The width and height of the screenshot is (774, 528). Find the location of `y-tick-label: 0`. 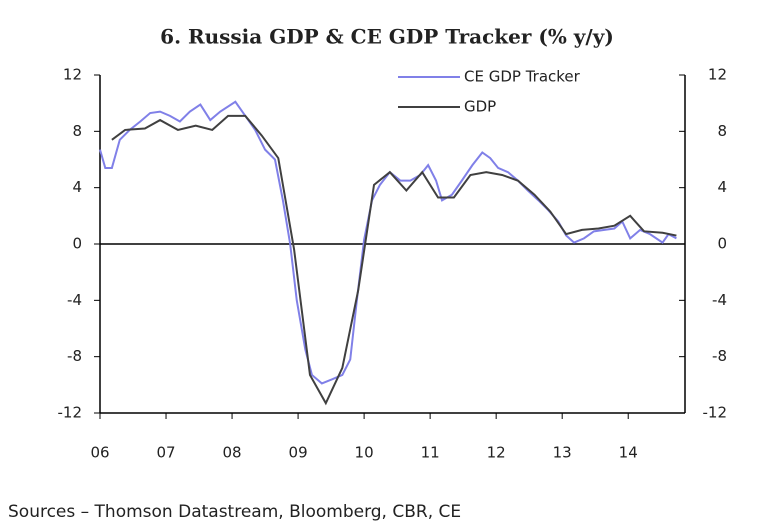

y-tick-label: 0 is located at coordinates (77, 244).